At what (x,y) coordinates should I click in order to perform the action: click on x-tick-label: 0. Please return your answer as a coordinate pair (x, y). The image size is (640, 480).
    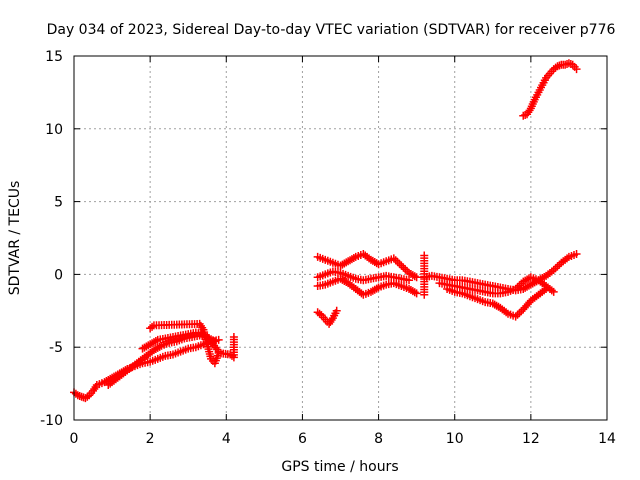
    Looking at the image, I should click on (74, 439).